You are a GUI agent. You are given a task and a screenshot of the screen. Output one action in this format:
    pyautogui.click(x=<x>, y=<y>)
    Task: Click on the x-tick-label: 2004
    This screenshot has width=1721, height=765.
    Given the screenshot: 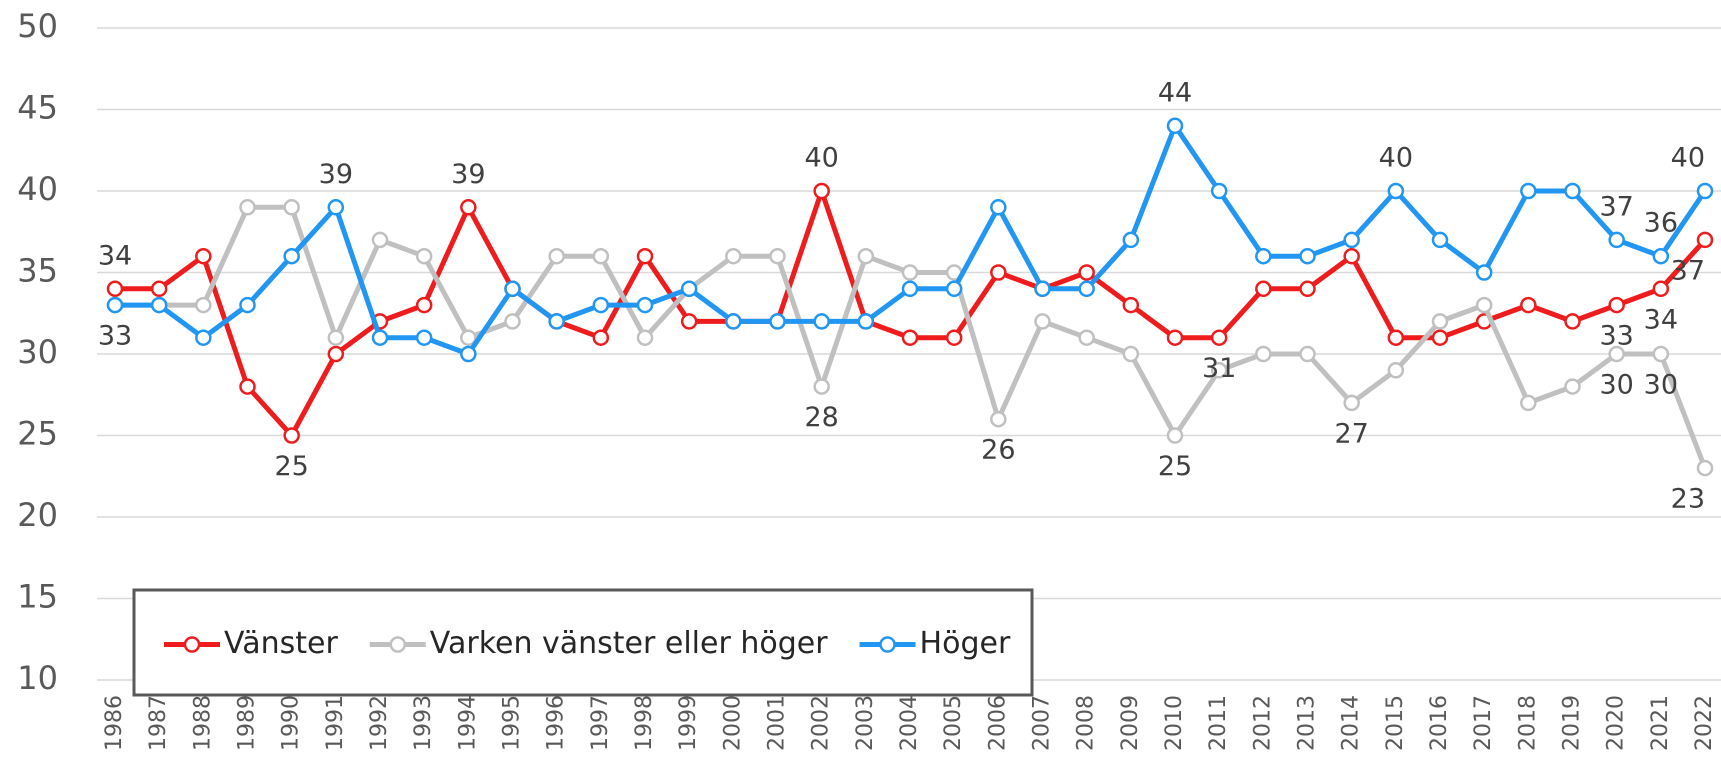 What is the action you would take?
    pyautogui.click(x=909, y=723)
    